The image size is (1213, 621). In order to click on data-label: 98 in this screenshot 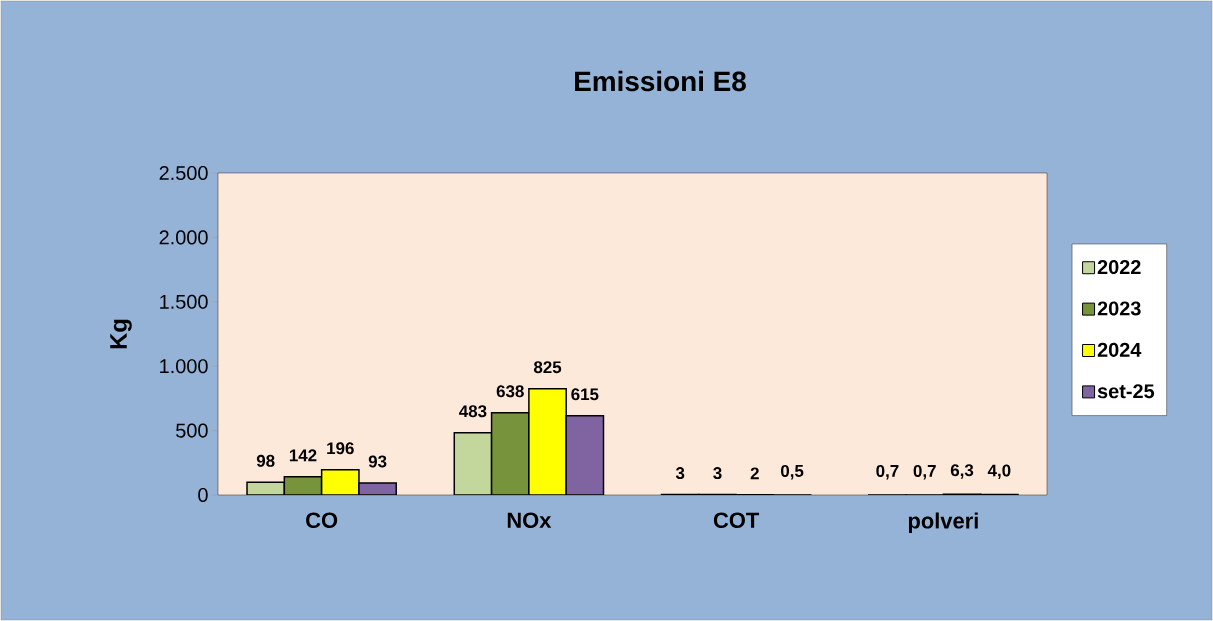, I will do `click(265, 460)`.